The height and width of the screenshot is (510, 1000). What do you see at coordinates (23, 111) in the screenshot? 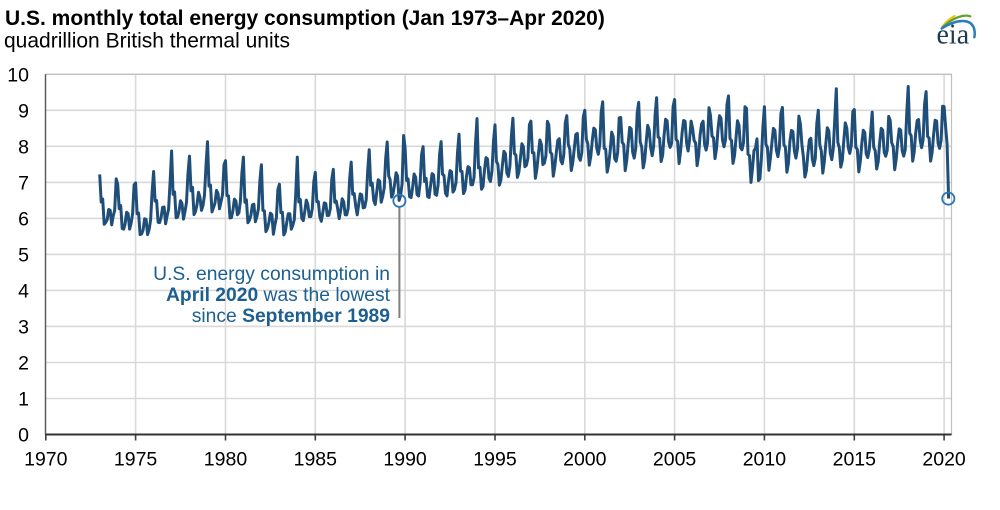
I see `svg-text: 9` at bounding box center [23, 111].